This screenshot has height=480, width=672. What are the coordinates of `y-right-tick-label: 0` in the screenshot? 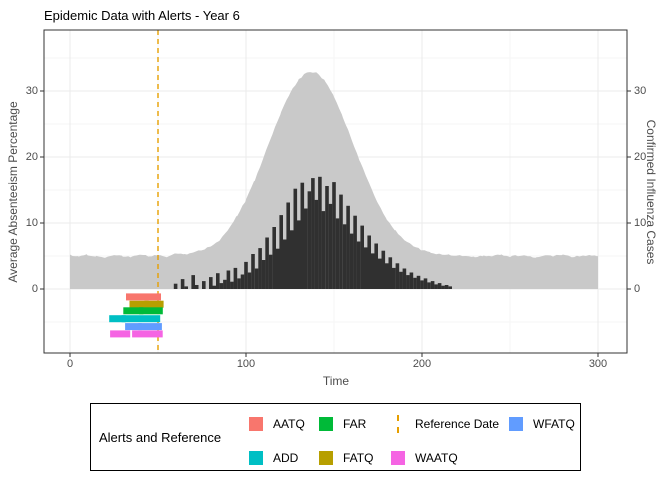 It's located at (637, 289).